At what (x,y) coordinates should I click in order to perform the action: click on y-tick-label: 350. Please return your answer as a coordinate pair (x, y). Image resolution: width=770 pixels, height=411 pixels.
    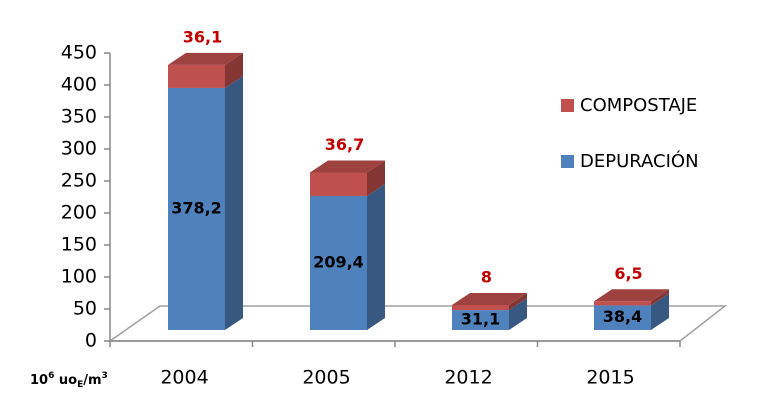
    Looking at the image, I should click on (79, 117).